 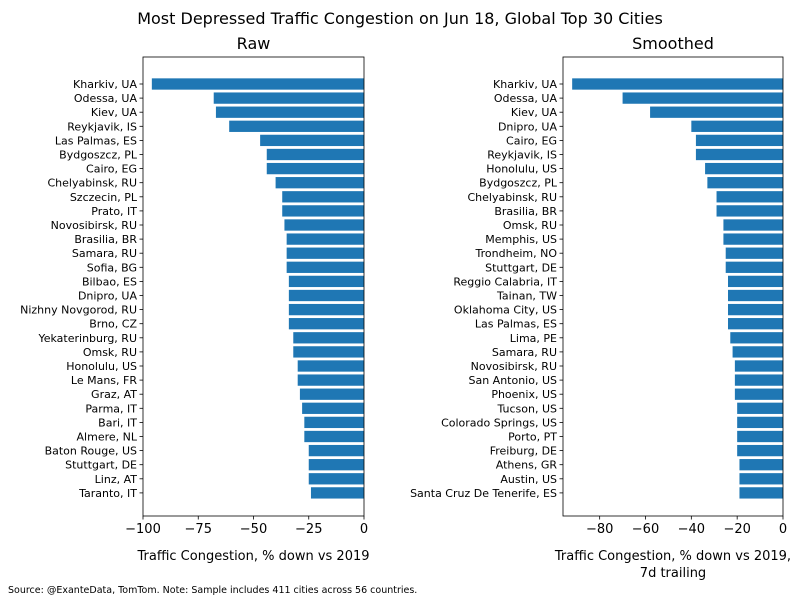 What do you see at coordinates (673, 573) in the screenshot?
I see `x-axis-label-line2: 7d trailing` at bounding box center [673, 573].